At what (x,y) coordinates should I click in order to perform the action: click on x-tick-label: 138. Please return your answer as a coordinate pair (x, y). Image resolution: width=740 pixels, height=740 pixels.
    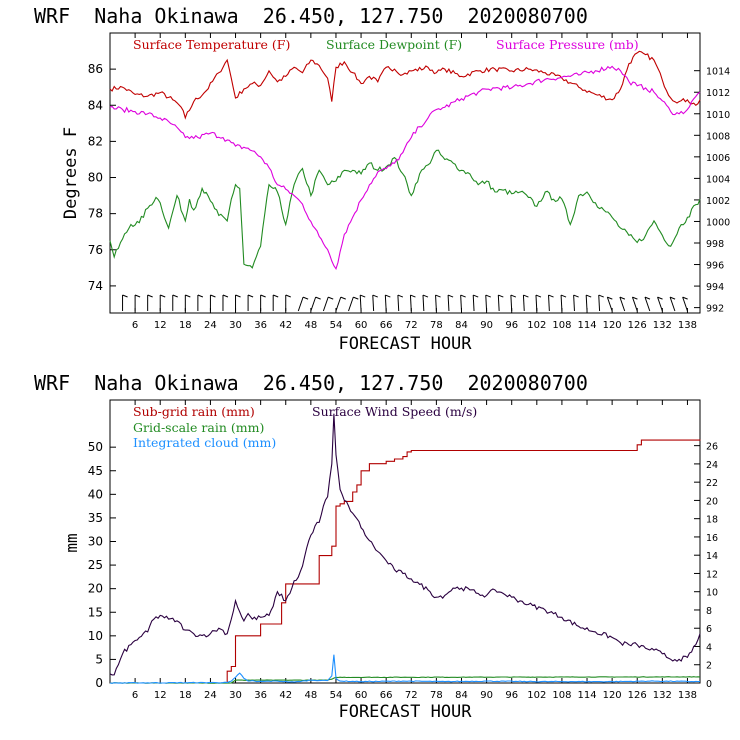
    Looking at the image, I should click on (687, 695).